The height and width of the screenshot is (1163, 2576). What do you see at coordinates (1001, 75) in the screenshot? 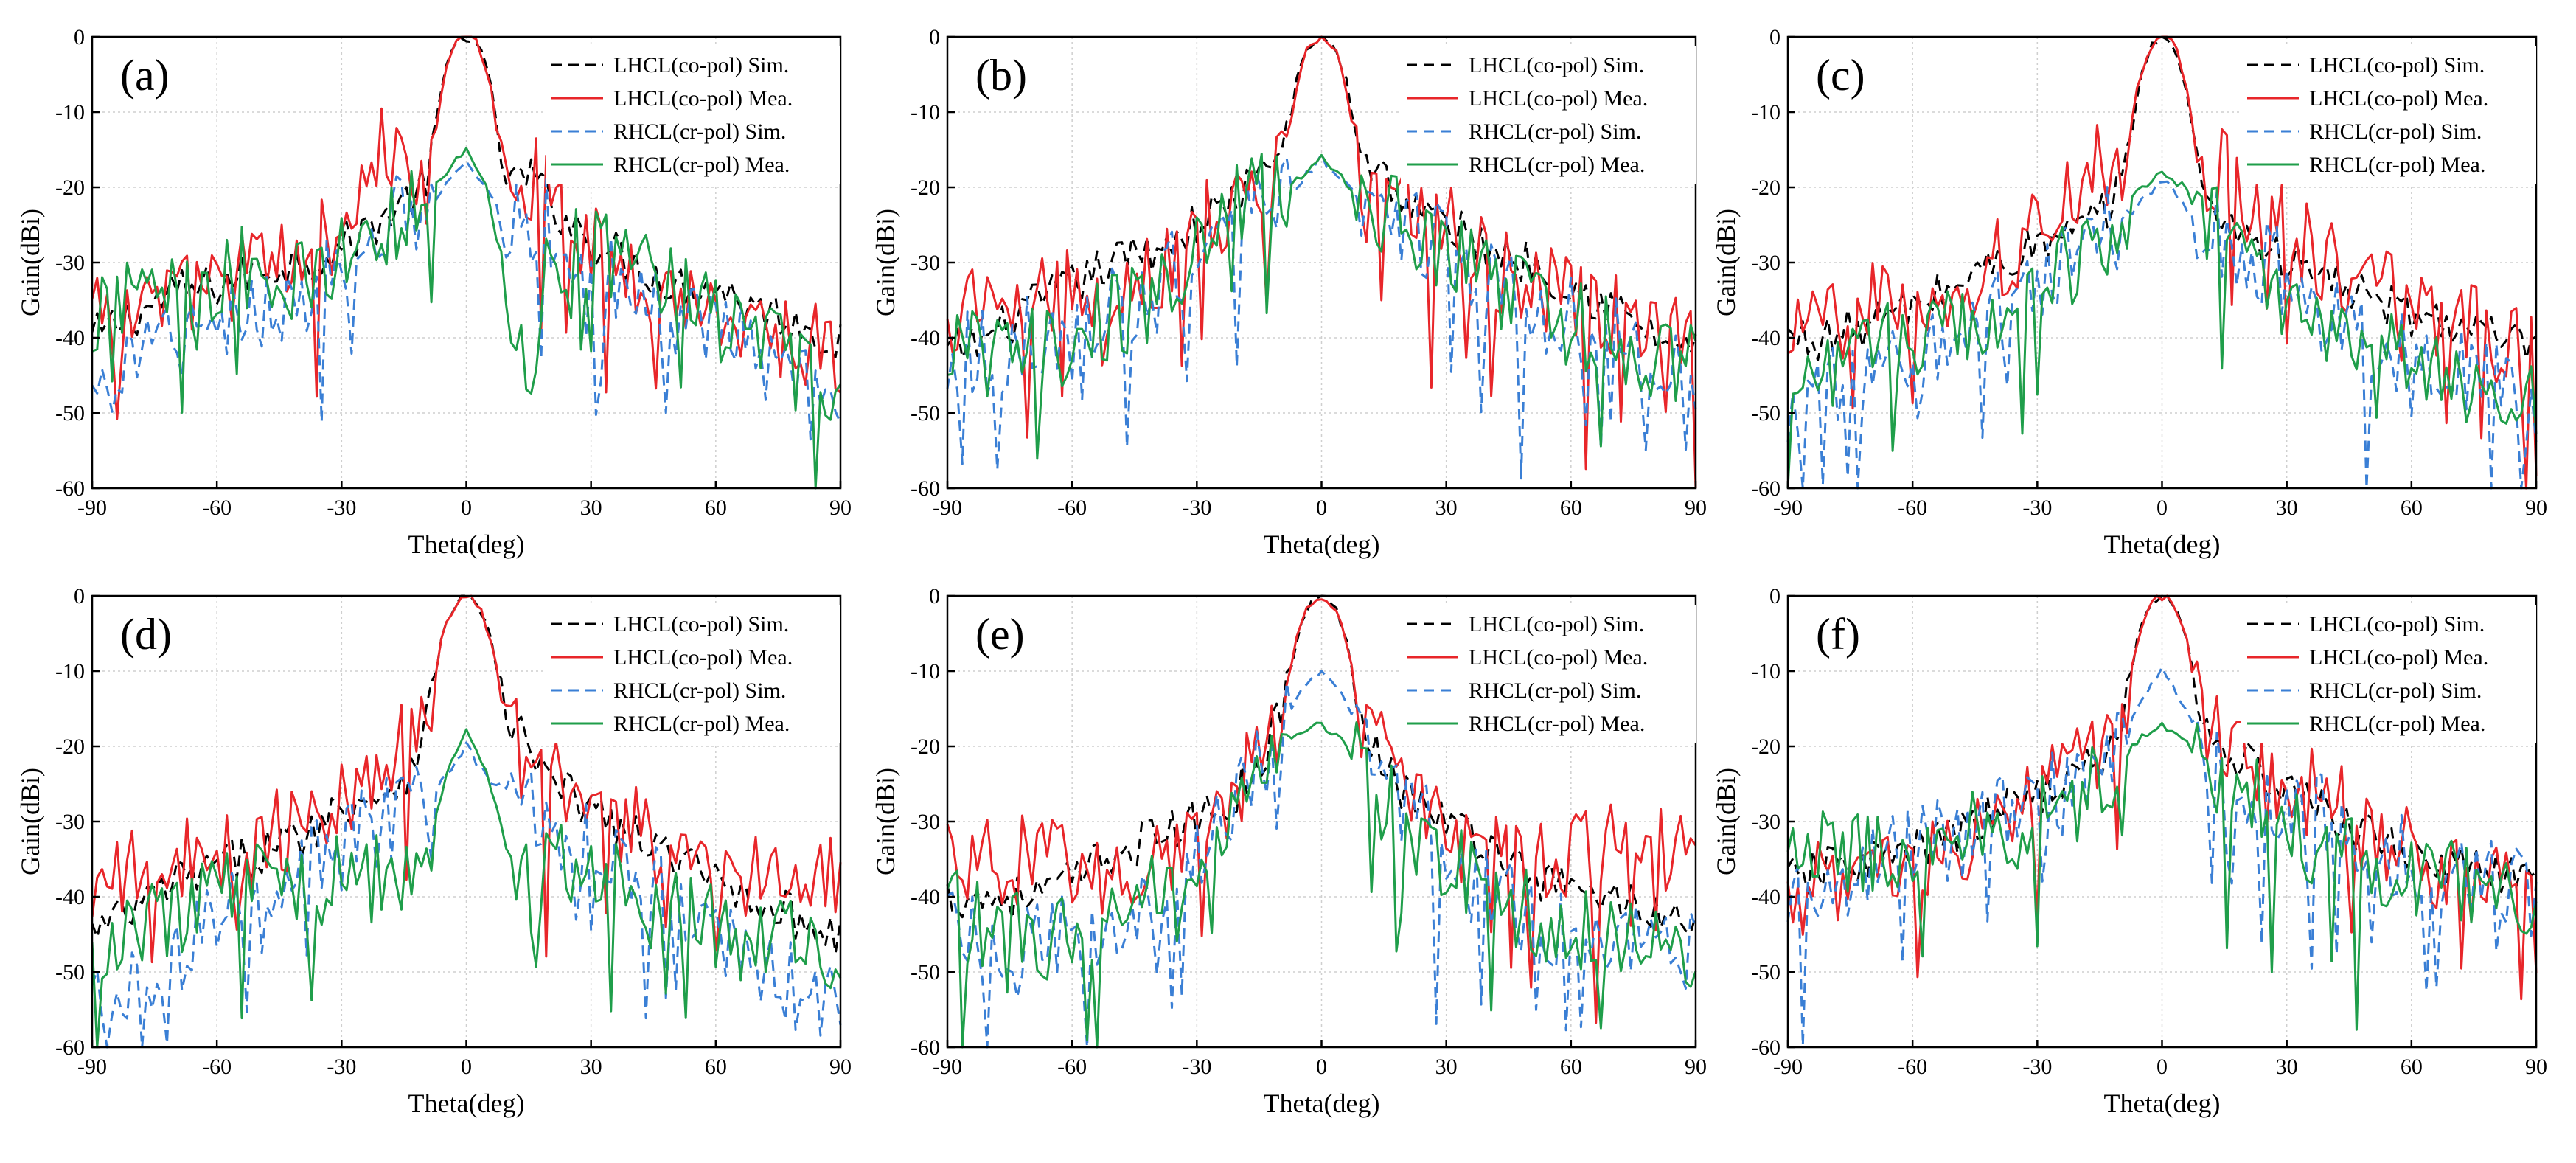
I see `panel-label: (b)` at bounding box center [1001, 75].